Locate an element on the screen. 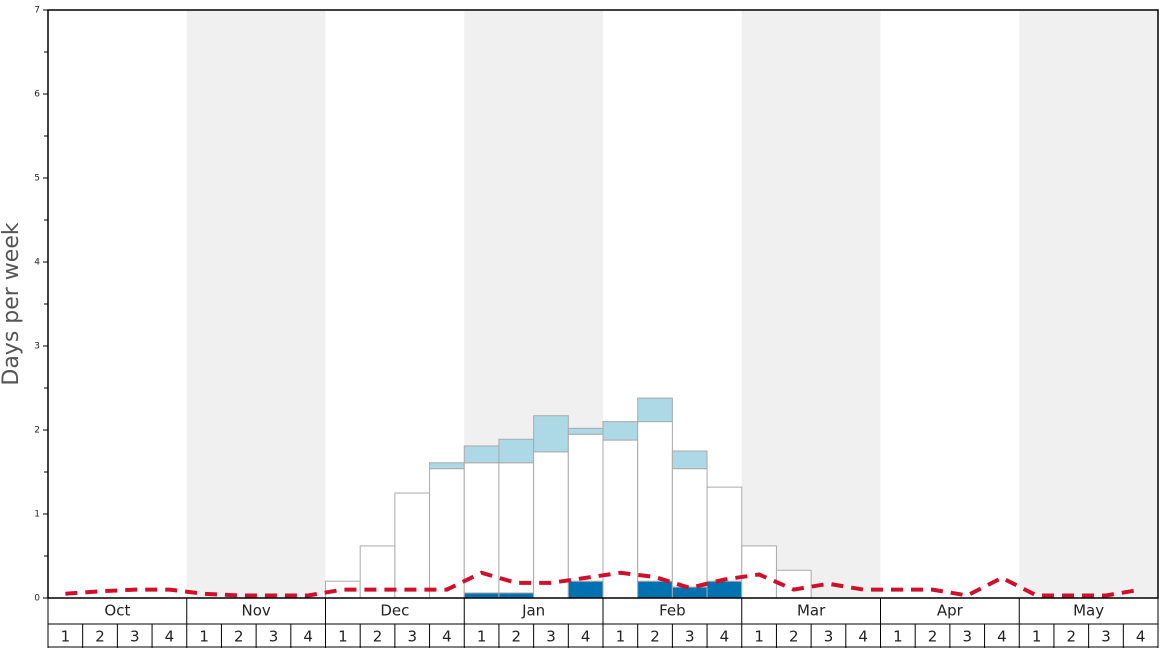 The height and width of the screenshot is (652, 1168). y-tick-label: 2 is located at coordinates (37, 431).